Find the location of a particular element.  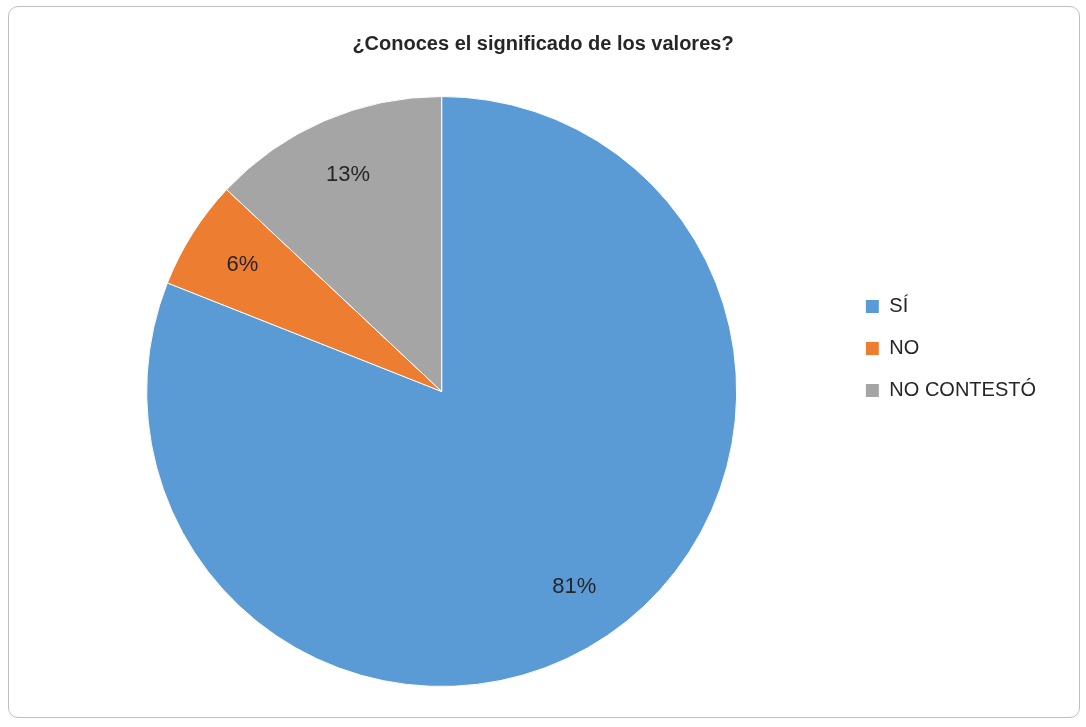

data-label: 81% is located at coordinates (574, 585).